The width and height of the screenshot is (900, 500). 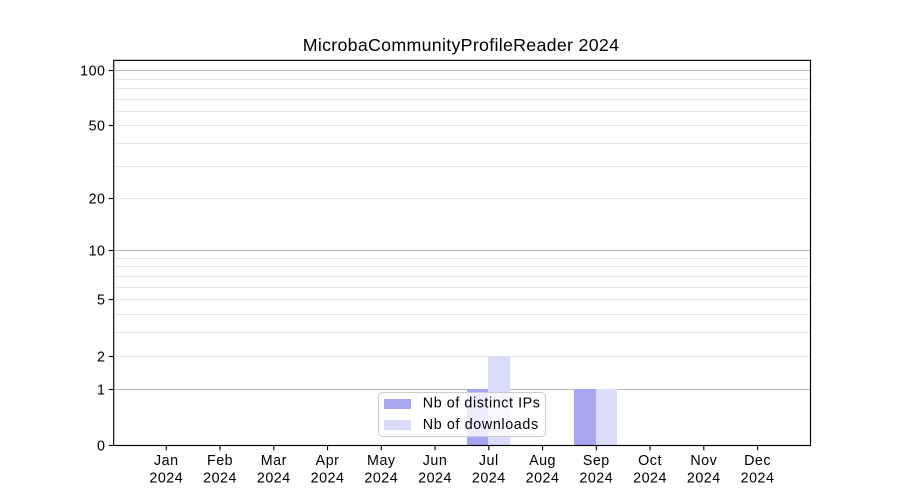 What do you see at coordinates (489, 461) in the screenshot?
I see `svg-text: Jul` at bounding box center [489, 461].